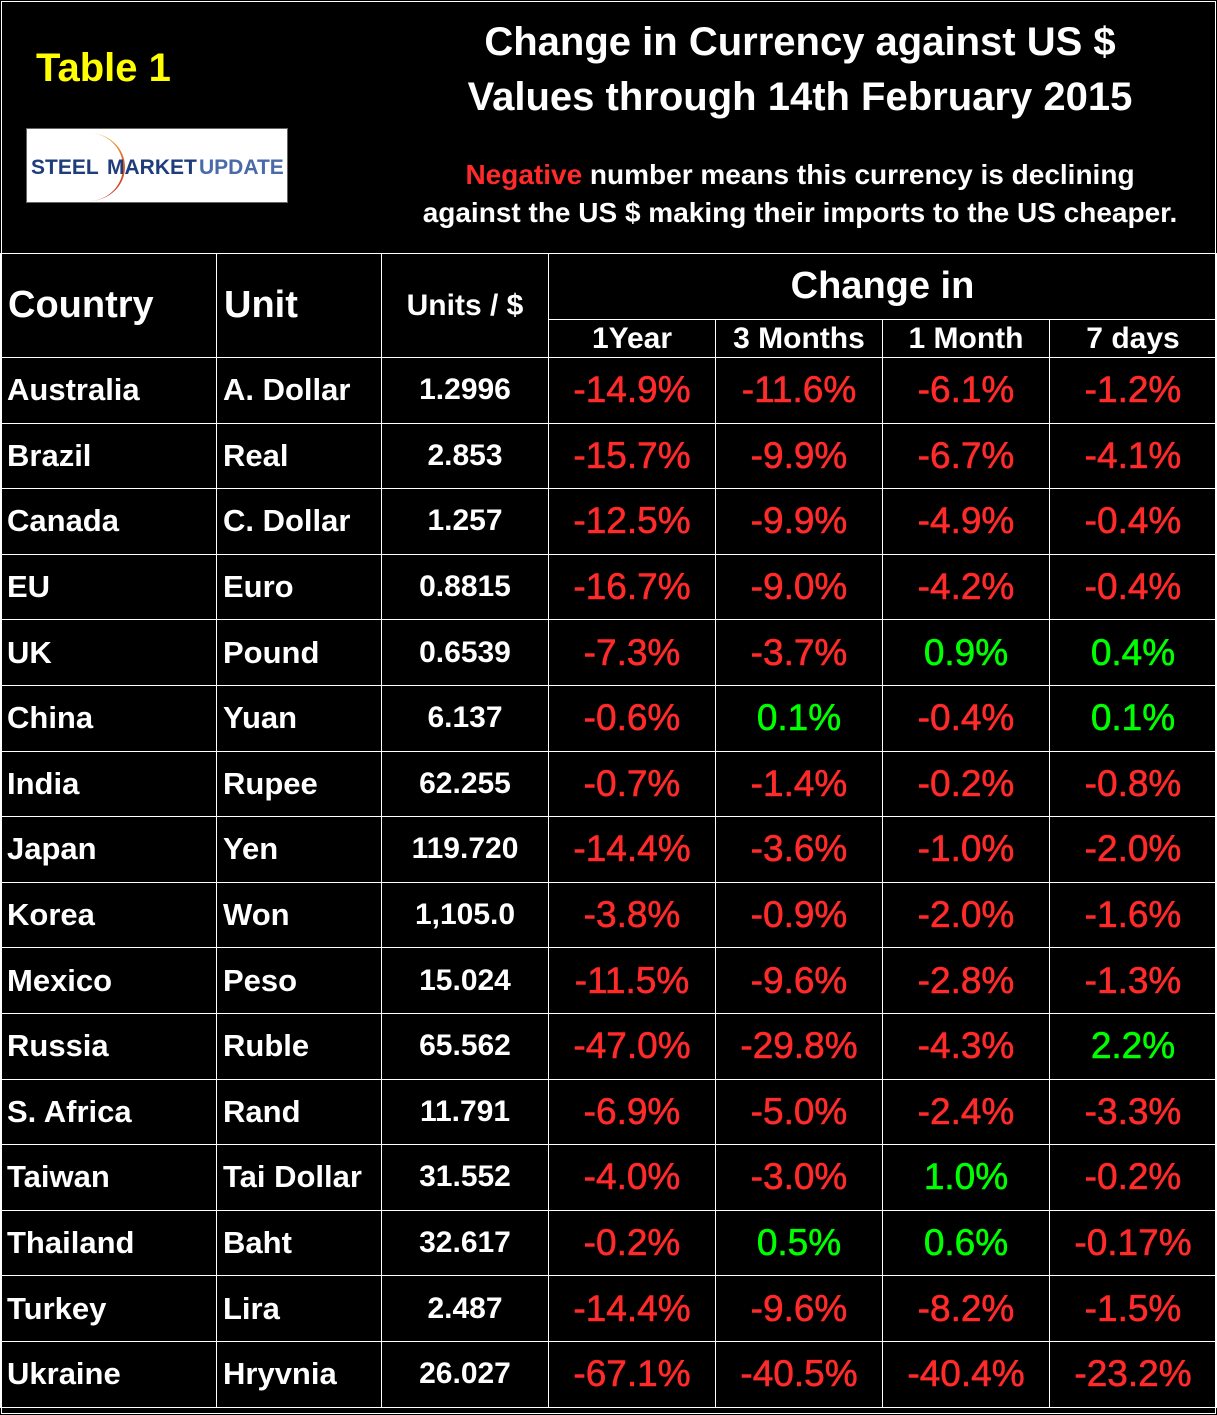 The image size is (1217, 1415). What do you see at coordinates (966, 1112) in the screenshot?
I see `change-cell: -2.4%` at bounding box center [966, 1112].